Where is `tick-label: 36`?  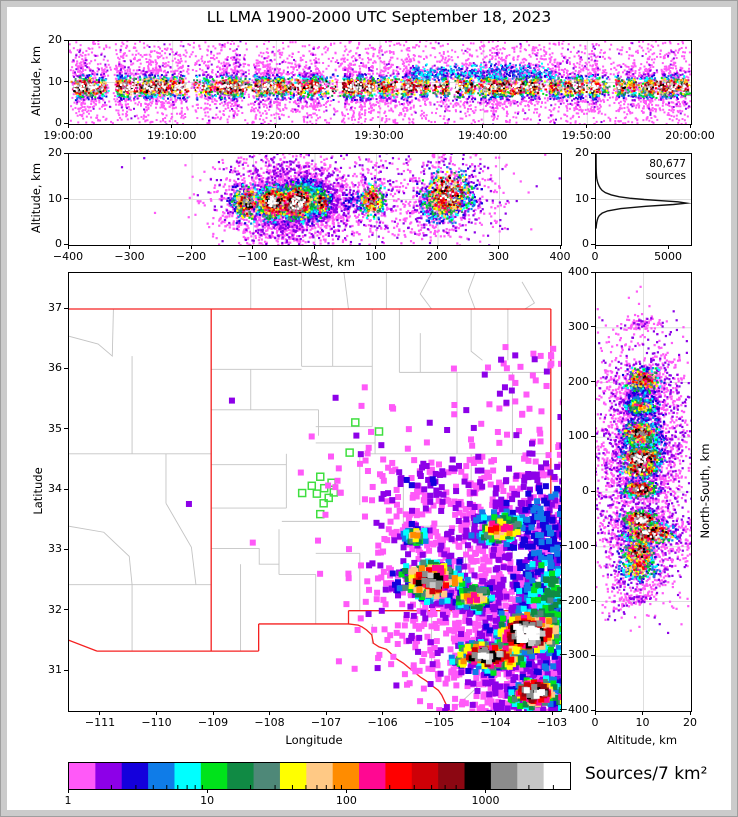
tick-label: 36 is located at coordinates (55, 368).